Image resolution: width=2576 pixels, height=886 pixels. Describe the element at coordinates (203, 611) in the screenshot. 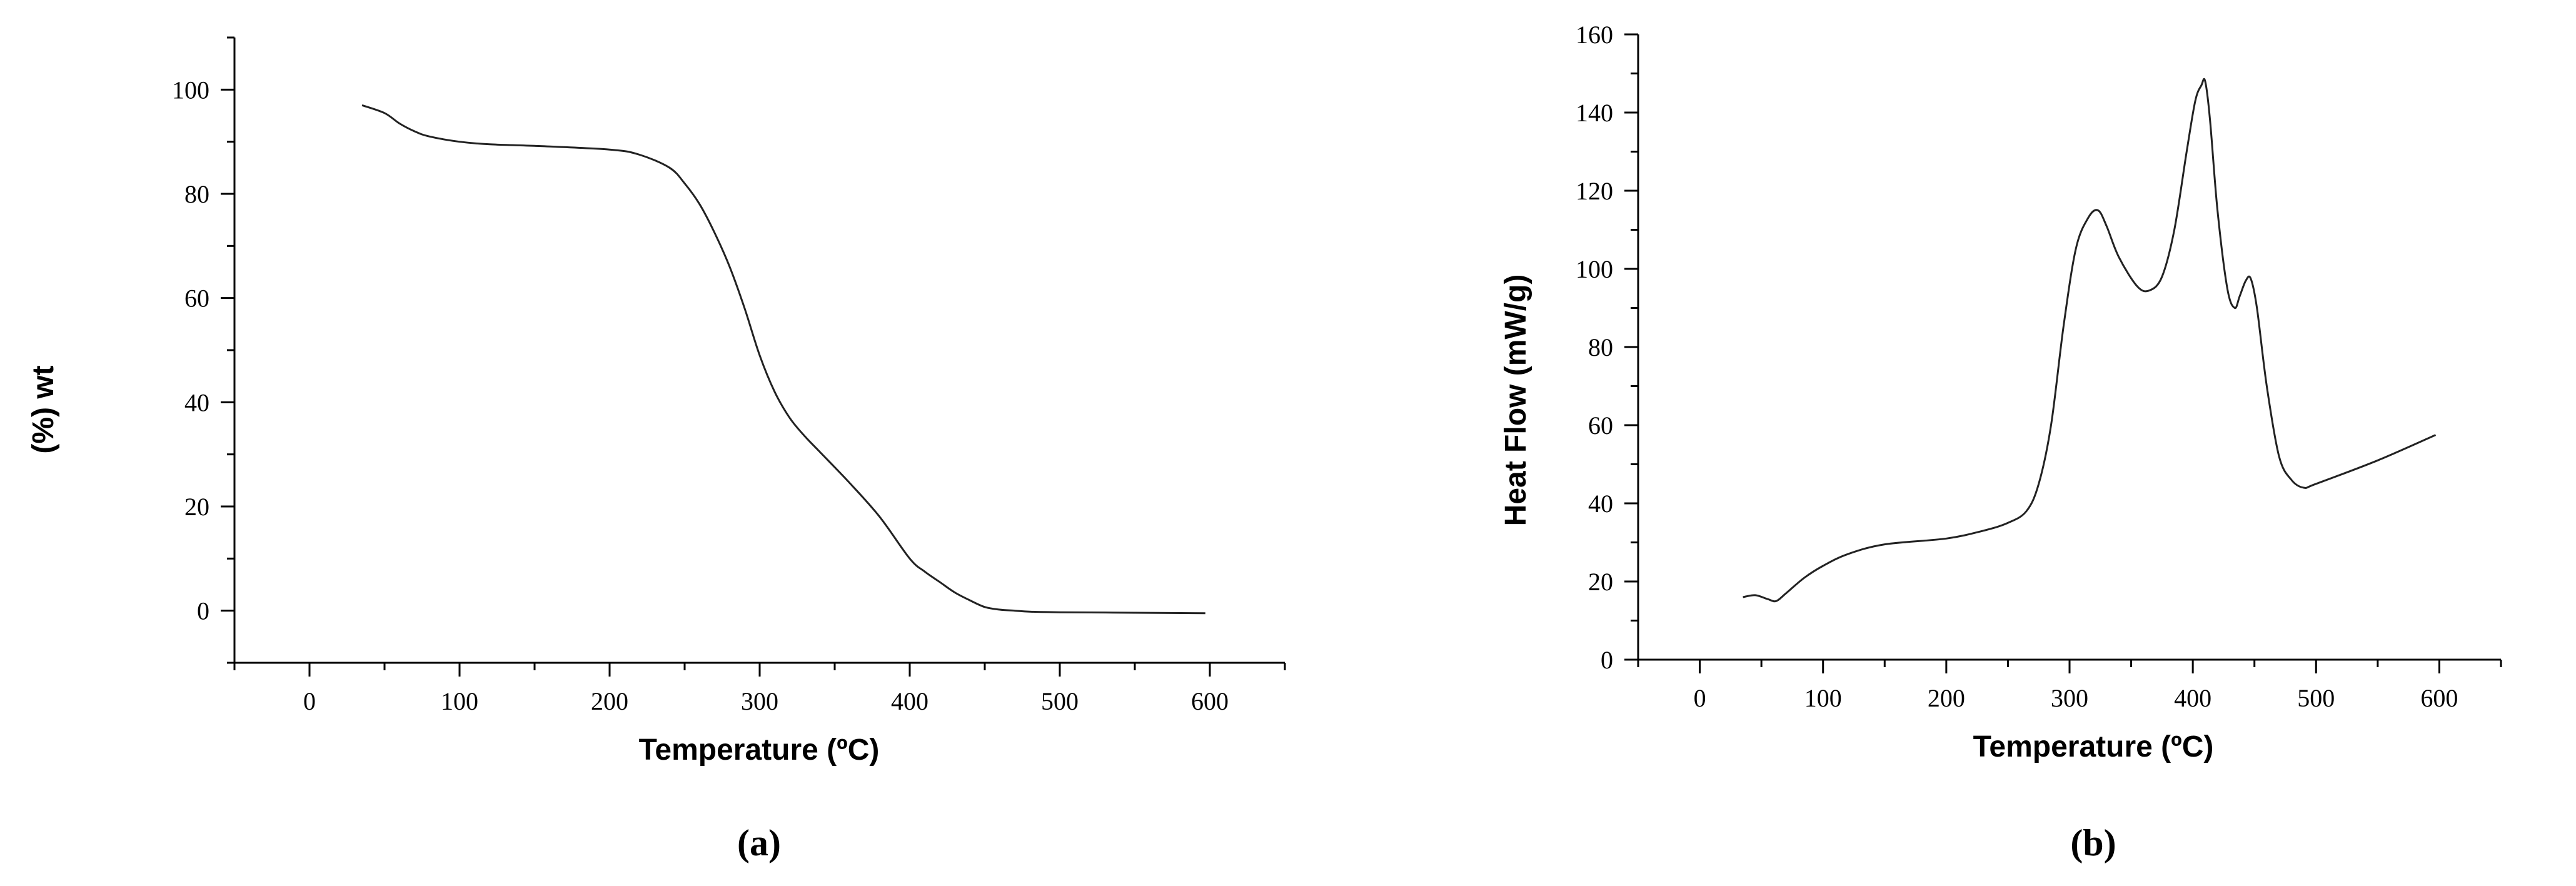

I see `tga-y-tick-label: 0` at that location.